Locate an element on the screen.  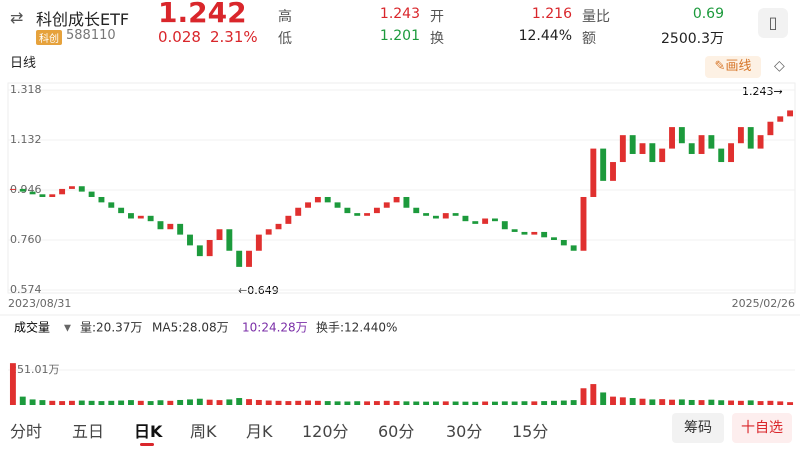
badge: 科创 is located at coordinates (49, 37).